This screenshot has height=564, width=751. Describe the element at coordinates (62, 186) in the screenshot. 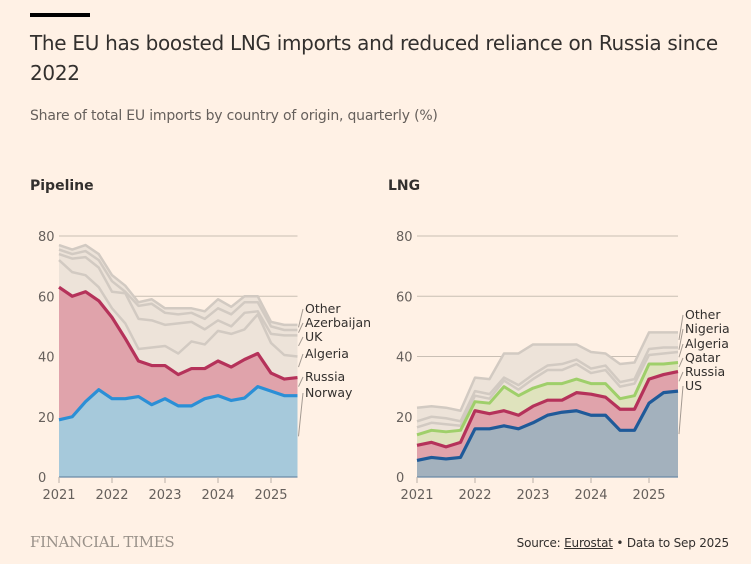

I see `panel-title-pipeline: Pipeline` at that location.